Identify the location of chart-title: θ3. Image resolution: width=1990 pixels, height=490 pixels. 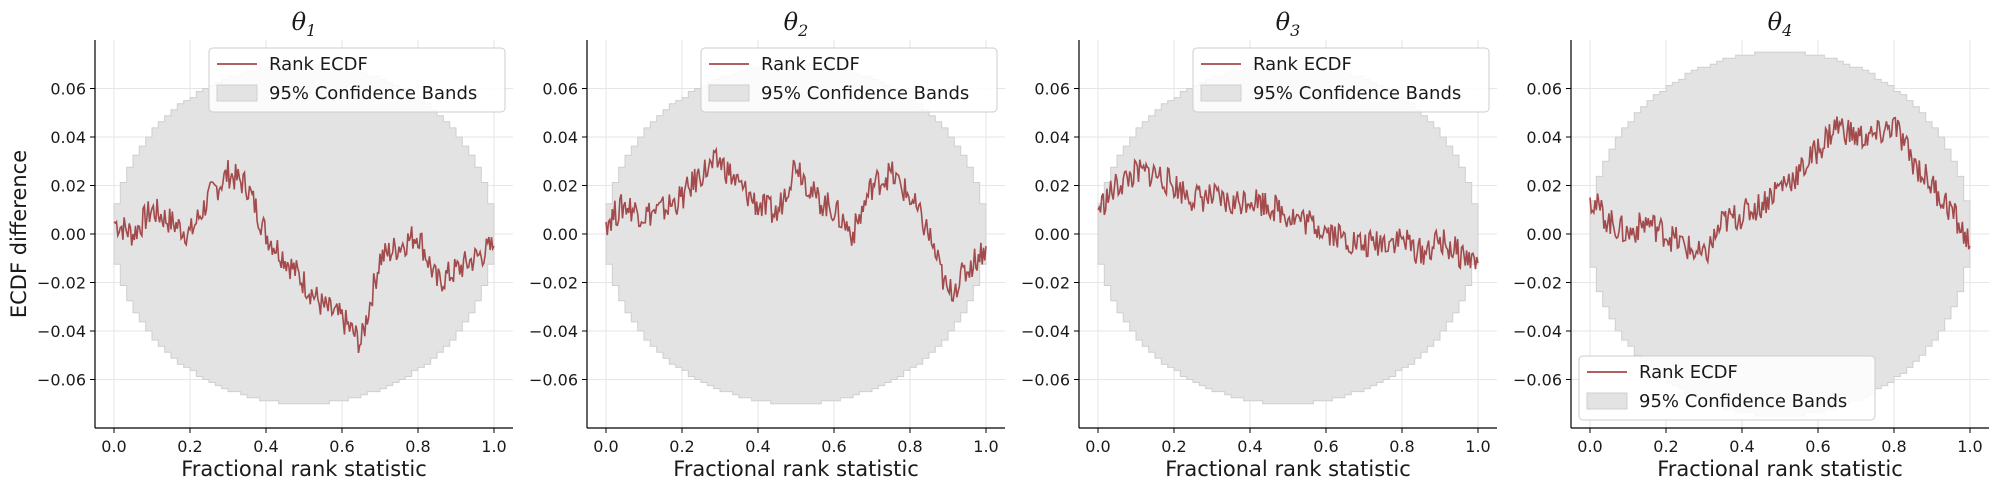
(1288, 24).